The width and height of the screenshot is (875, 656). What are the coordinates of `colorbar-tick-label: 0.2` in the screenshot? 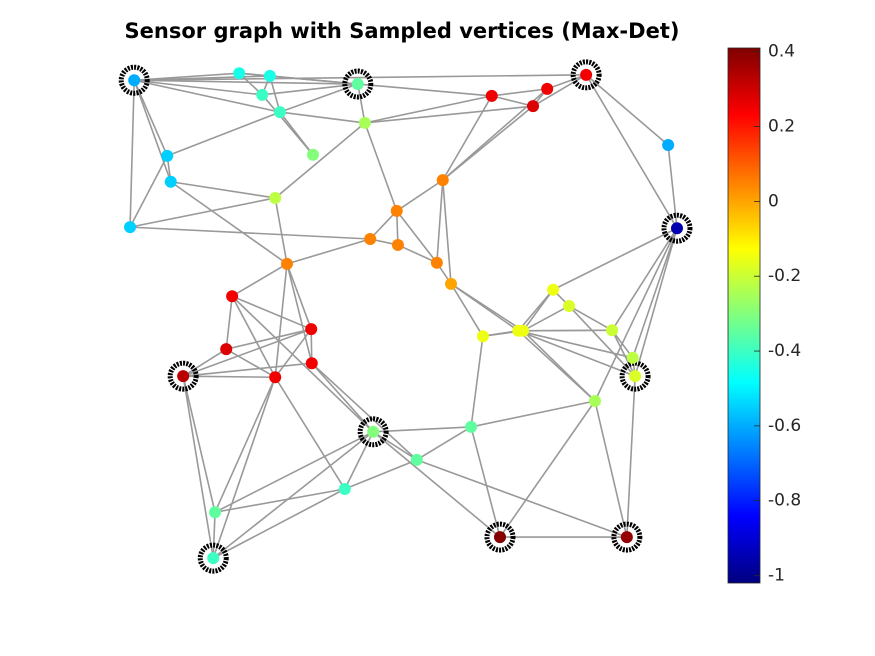 It's located at (781, 127).